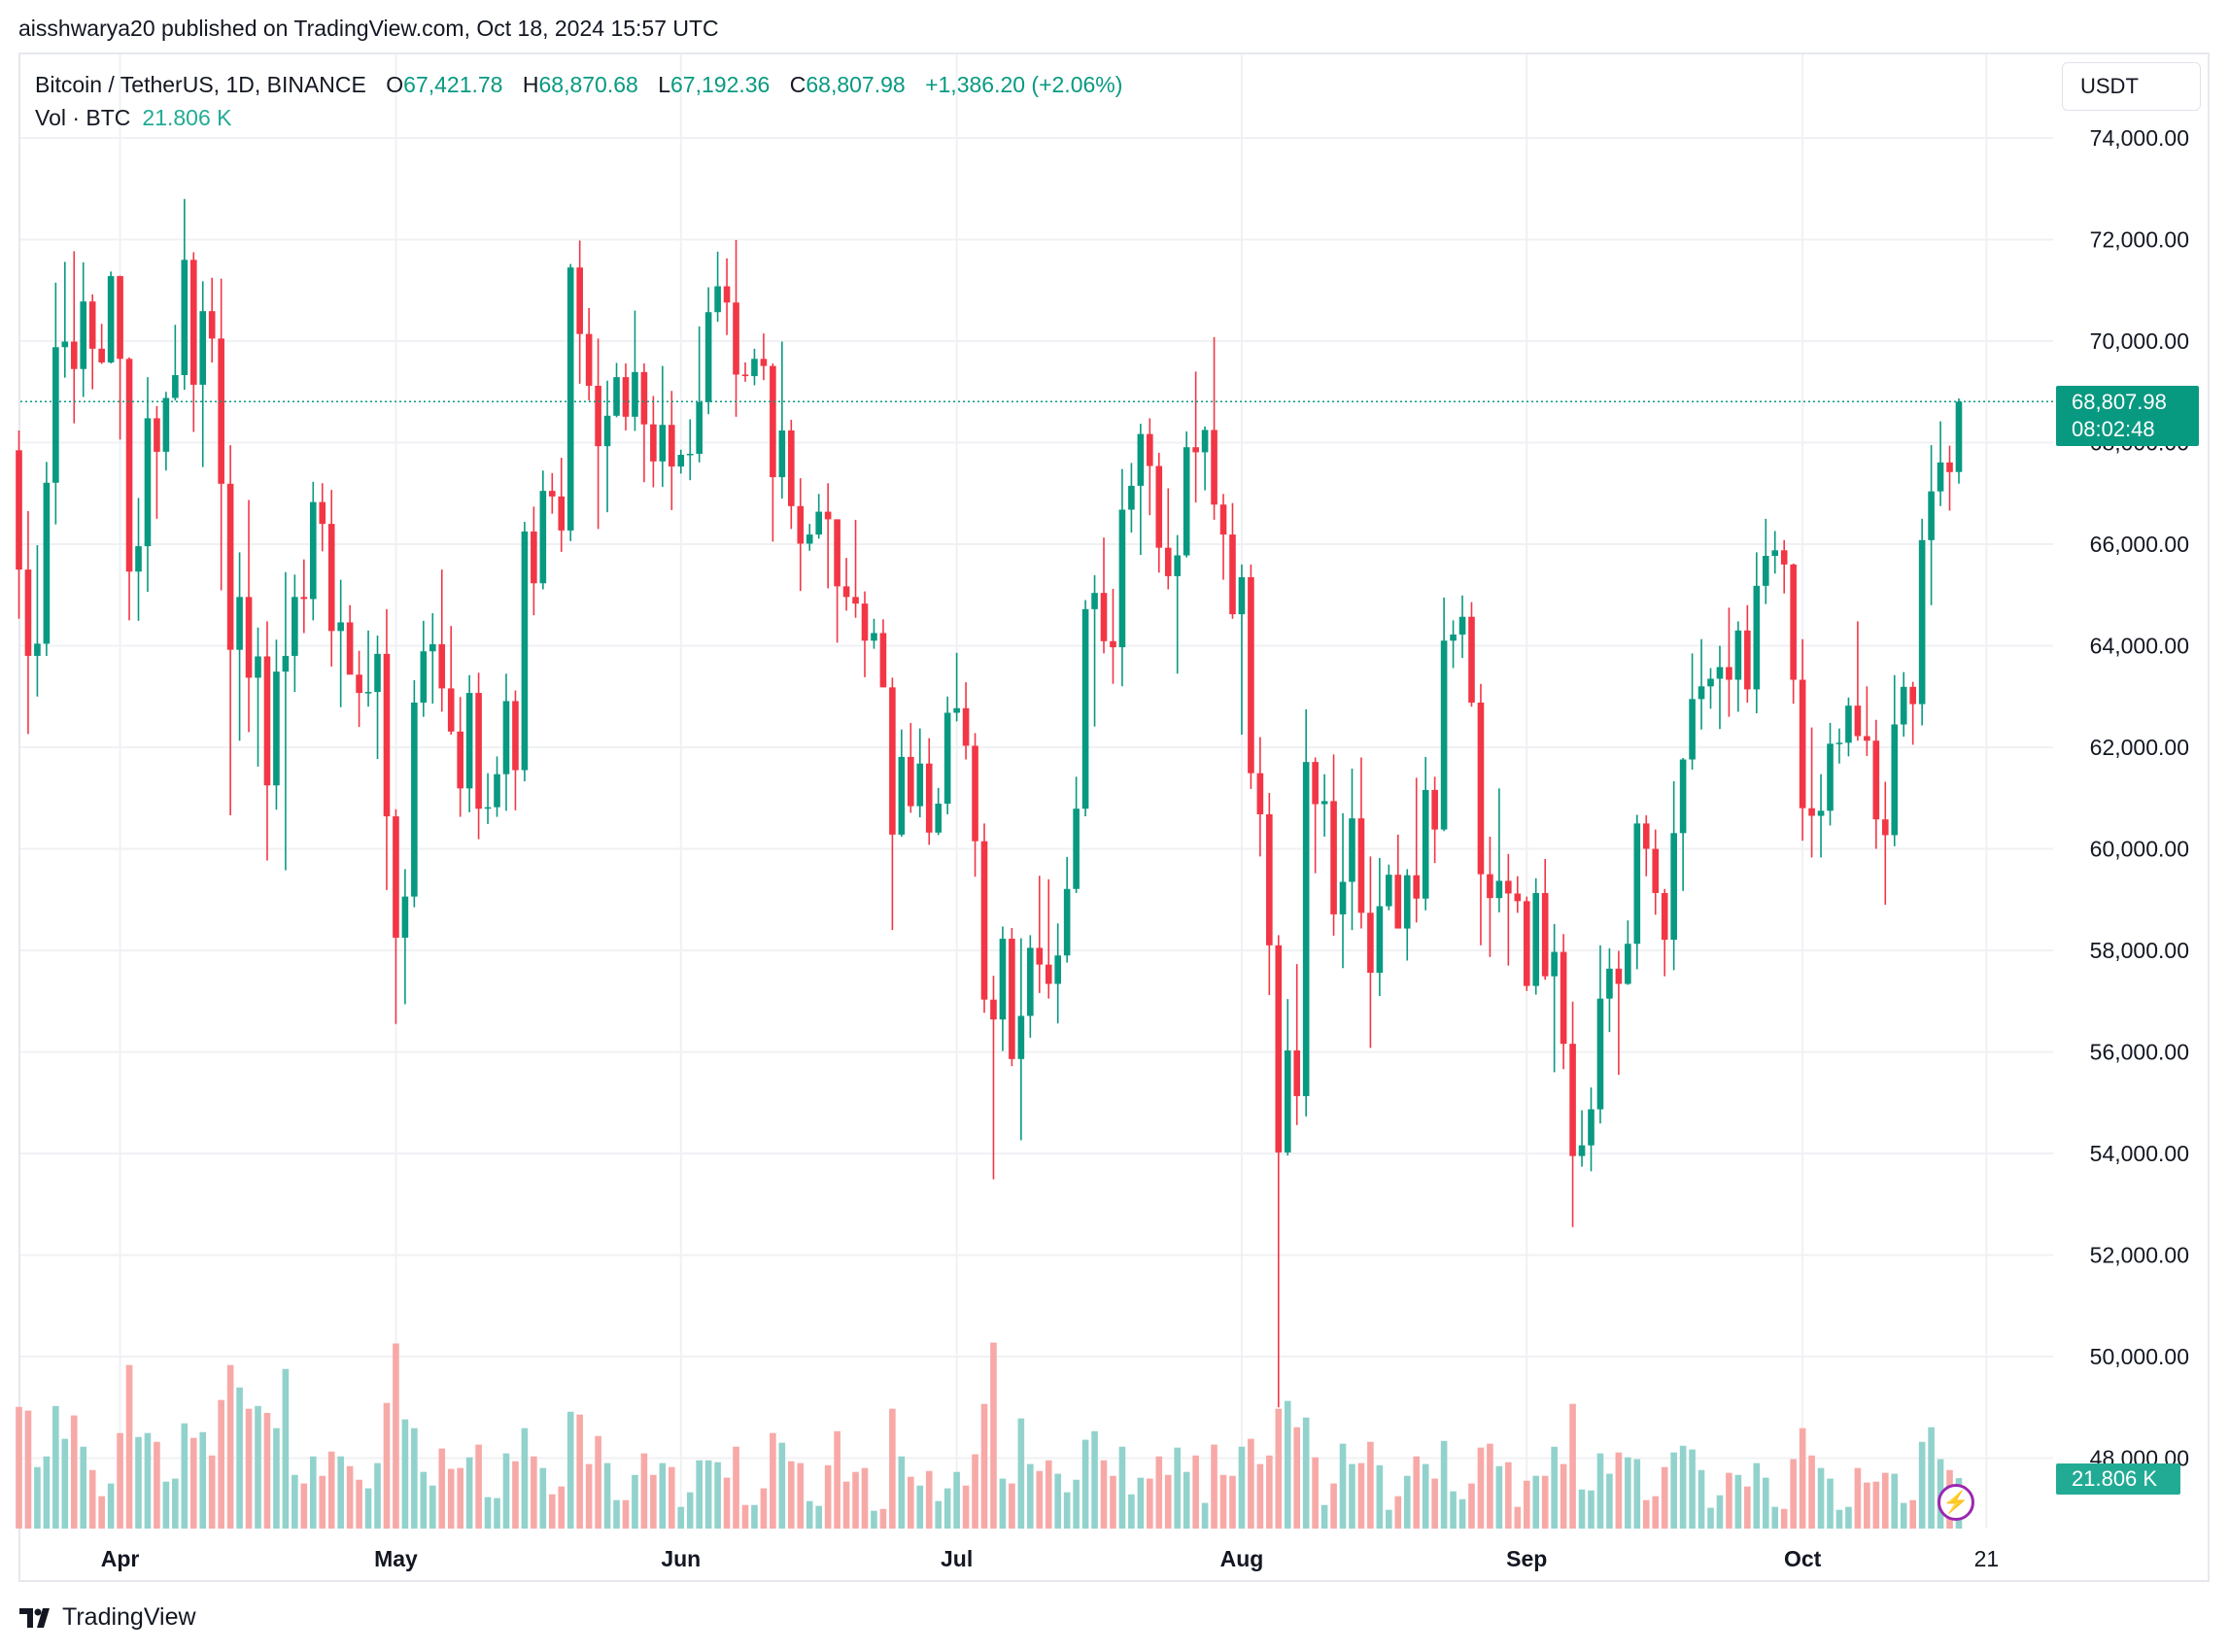 Image resolution: width=2229 pixels, height=1652 pixels. What do you see at coordinates (200, 84) in the screenshot?
I see `symbol-title: Bitcoin / TetherUS, 1D, BINANCE` at bounding box center [200, 84].